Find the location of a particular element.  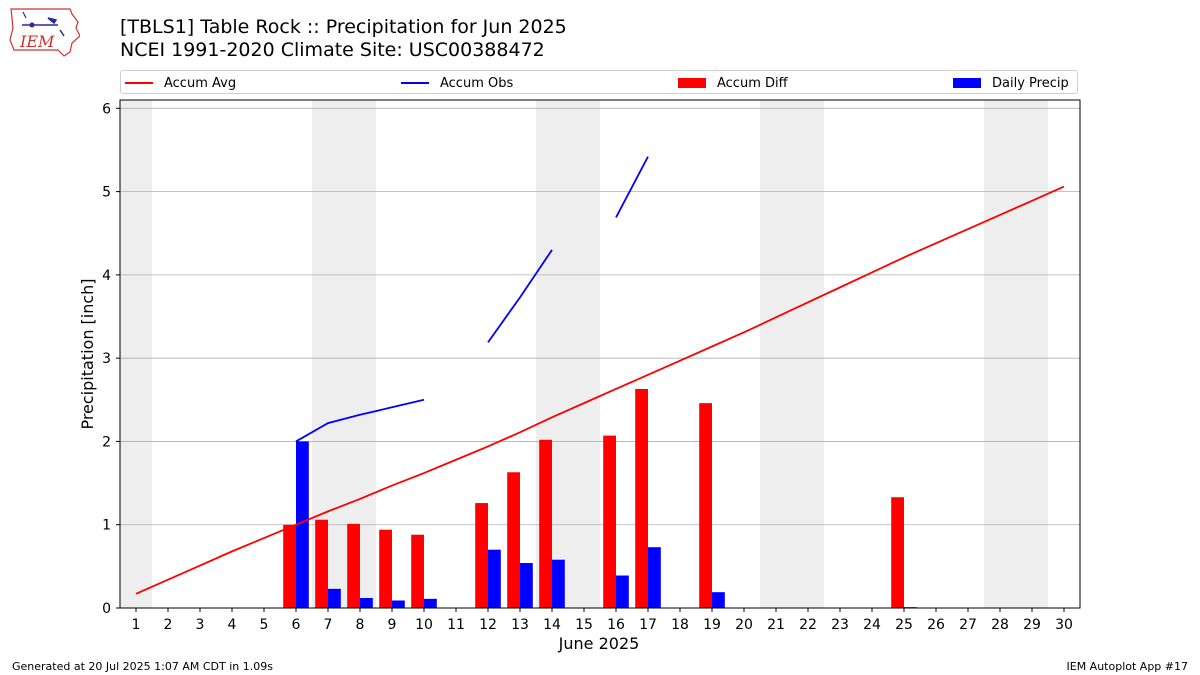

legend-item-accum-diff: Accum Diff is located at coordinates (733, 83).